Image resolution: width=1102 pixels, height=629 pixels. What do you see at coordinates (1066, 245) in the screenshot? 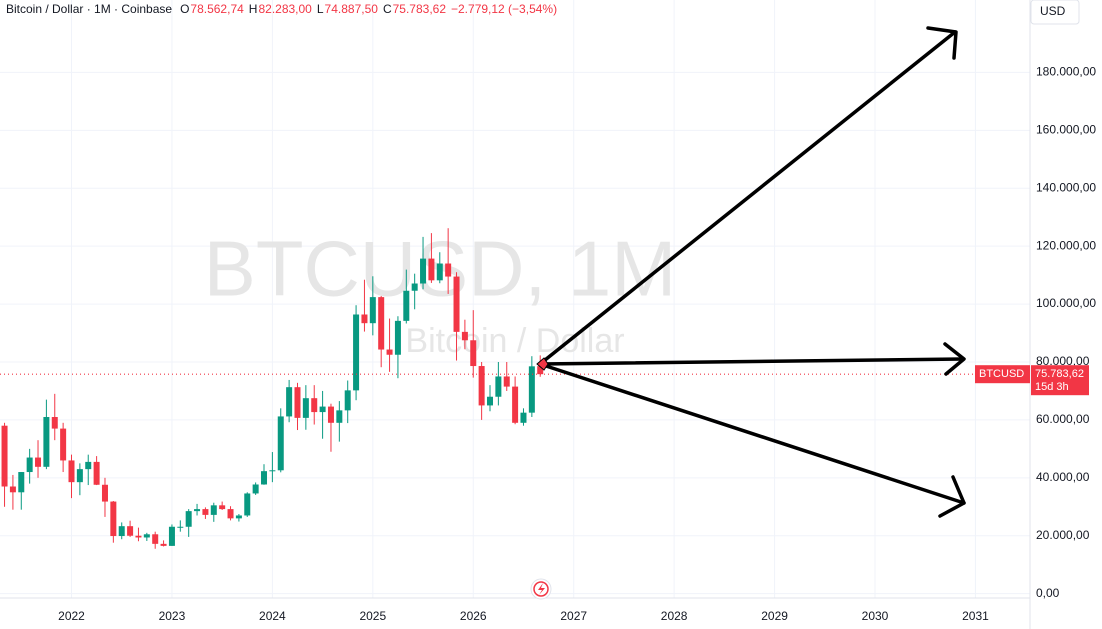
I see `y-tick-label: 120.000,00` at bounding box center [1066, 245].